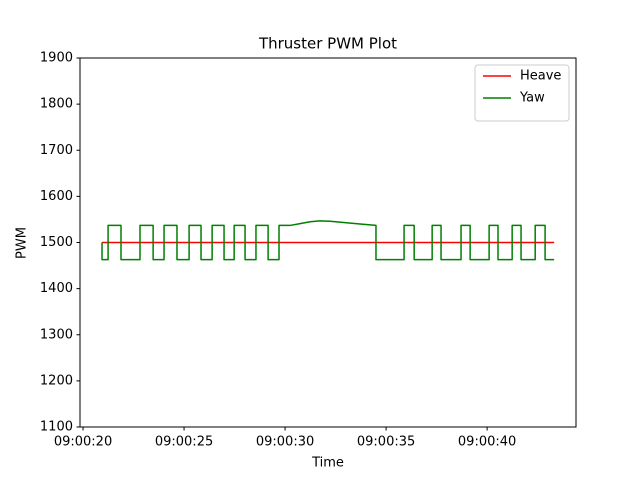 The height and width of the screenshot is (480, 640). Describe the element at coordinates (56, 196) in the screenshot. I see `y-tick-label: 1600` at that location.